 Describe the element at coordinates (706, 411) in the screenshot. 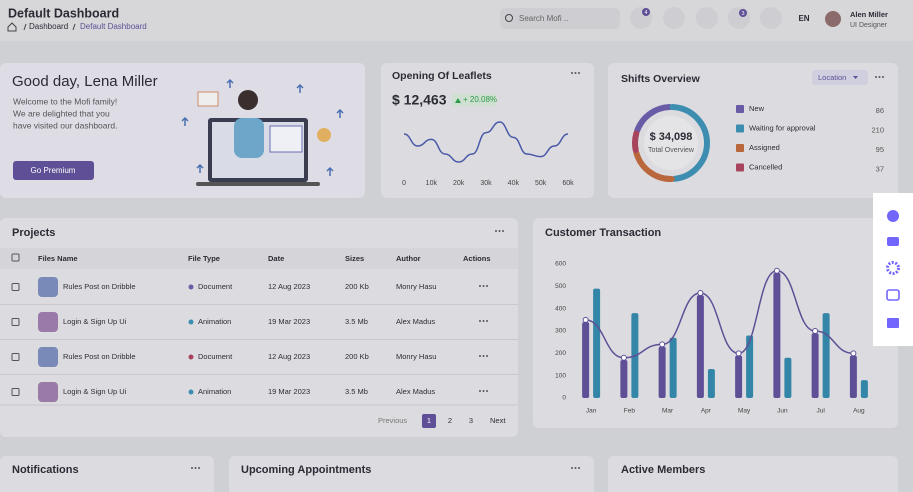

I see `x-tick-label: Apr` at that location.